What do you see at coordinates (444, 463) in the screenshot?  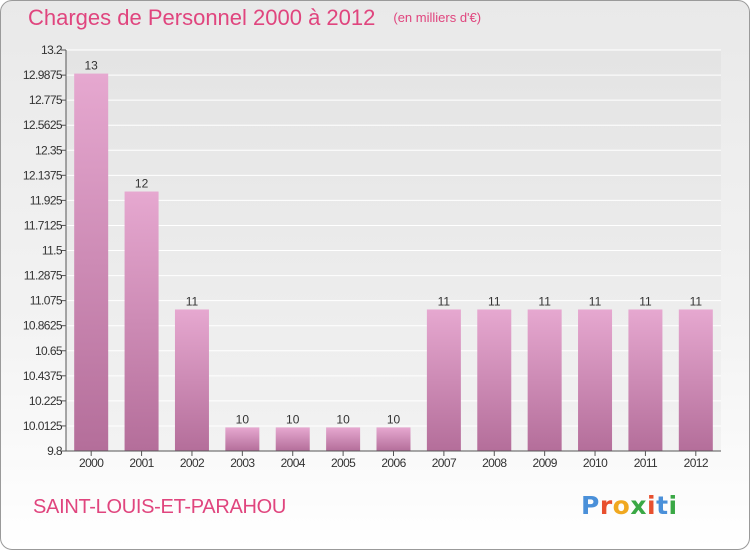 I see `x-tick-label: 2007` at bounding box center [444, 463].